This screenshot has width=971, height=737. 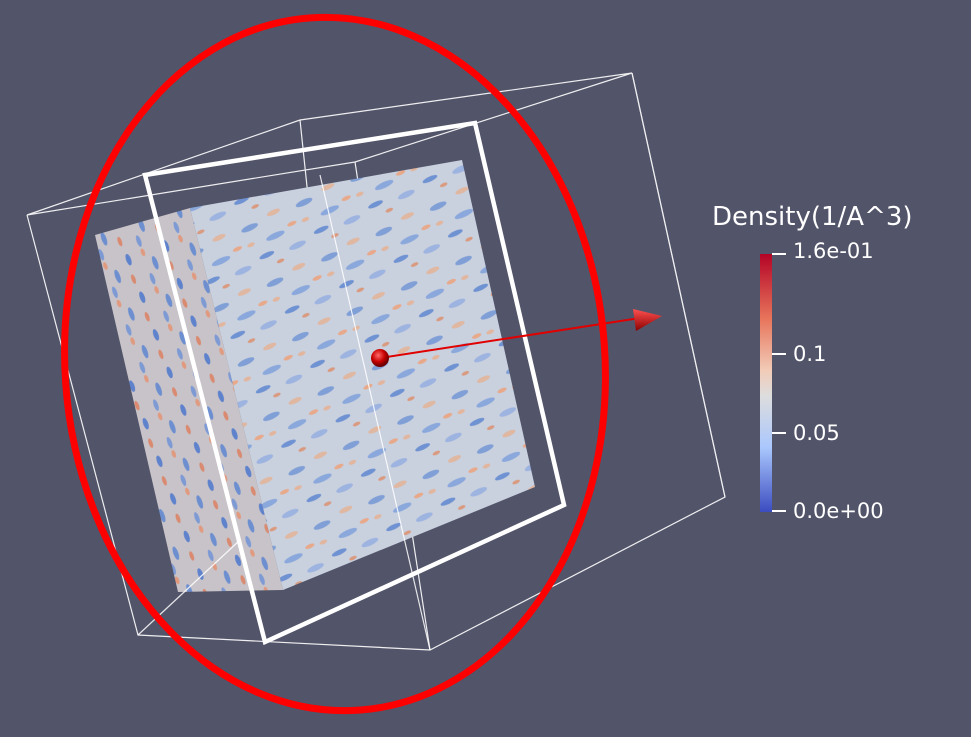 What do you see at coordinates (816, 433) in the screenshot?
I see `legend-tick2-label: 0.05` at bounding box center [816, 433].